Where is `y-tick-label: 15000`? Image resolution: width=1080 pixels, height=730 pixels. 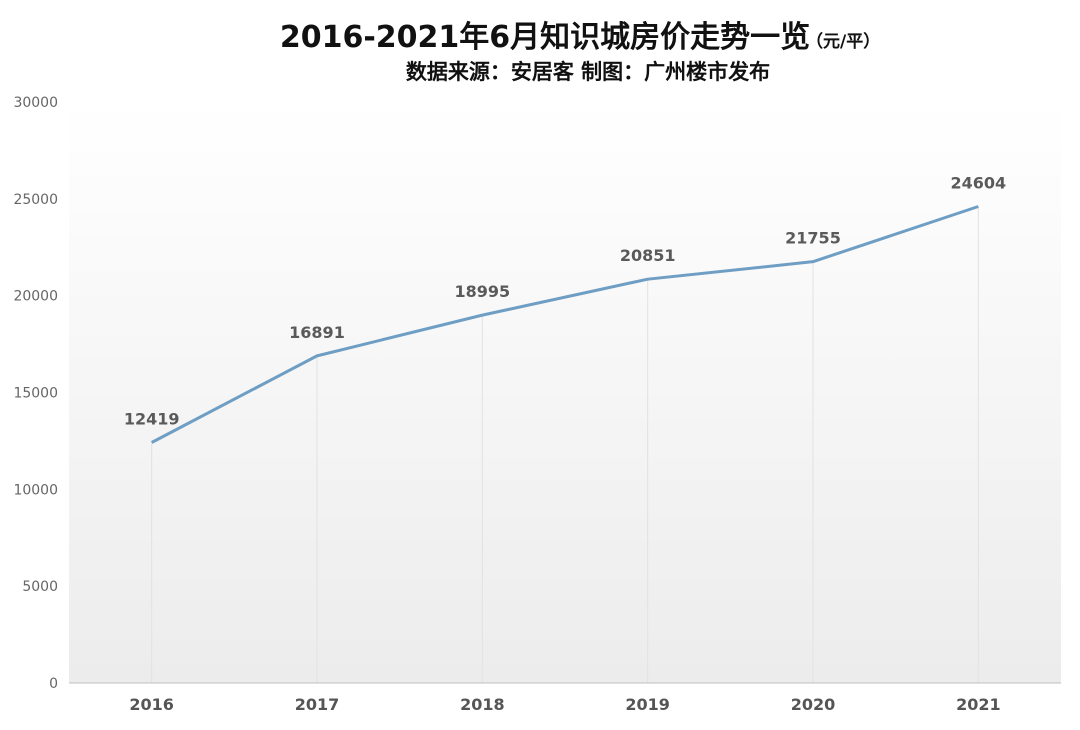
y-tick-label: 15000 is located at coordinates (35, 394).